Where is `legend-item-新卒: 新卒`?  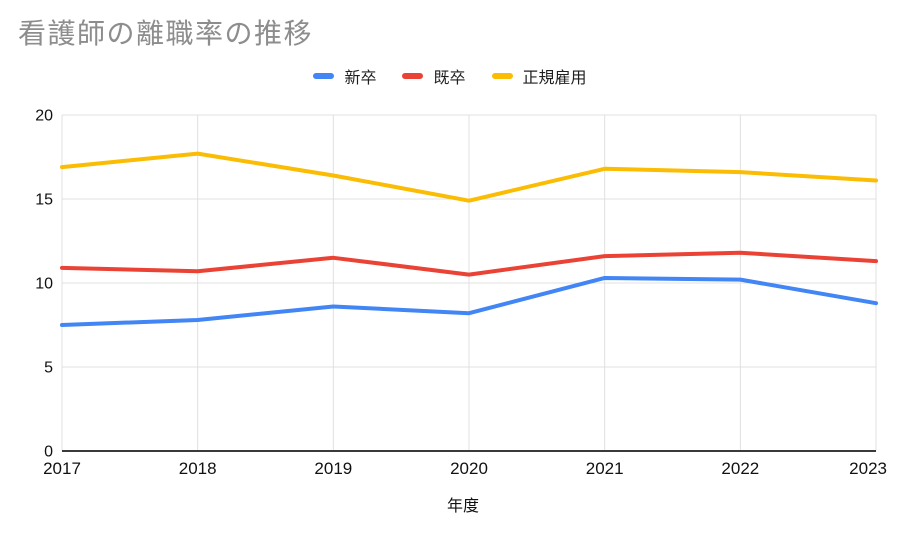
legend-item-新卒: 新卒 is located at coordinates (344, 76).